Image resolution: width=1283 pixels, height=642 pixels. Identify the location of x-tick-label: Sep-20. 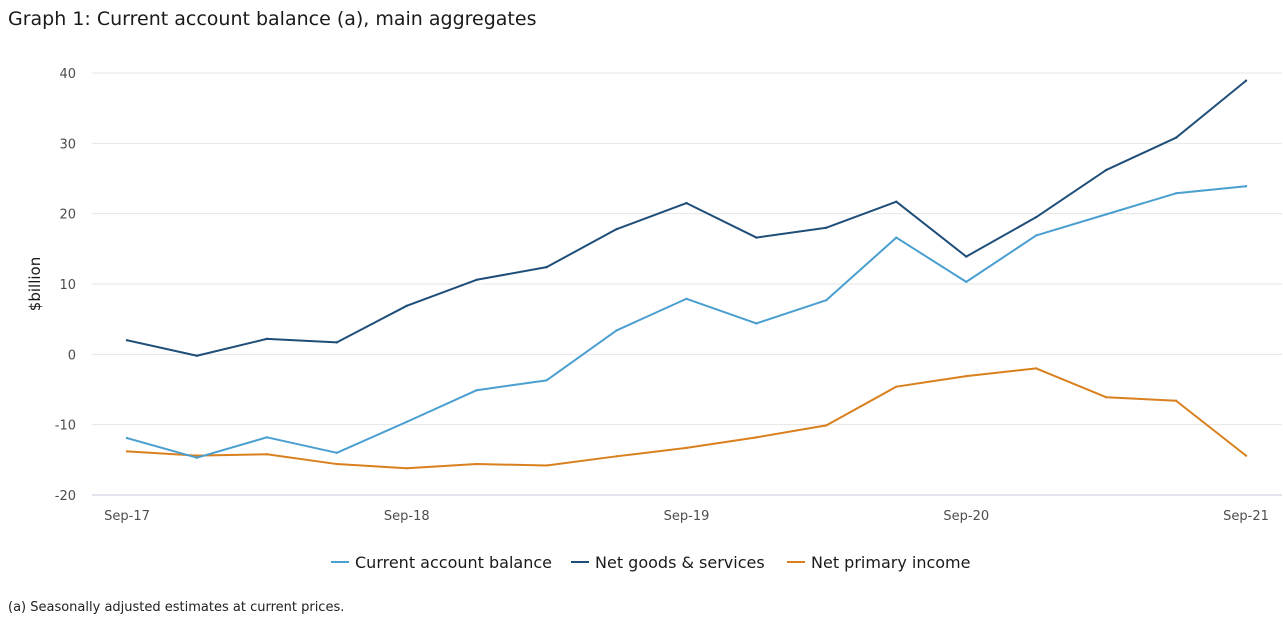
(966, 516).